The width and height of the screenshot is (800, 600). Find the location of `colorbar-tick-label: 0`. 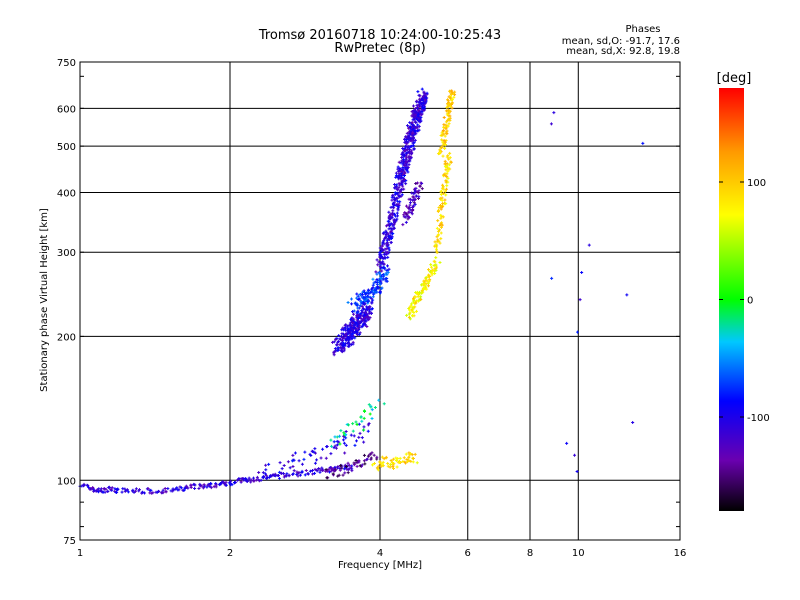

colorbar-tick-label: 0 is located at coordinates (750, 301).